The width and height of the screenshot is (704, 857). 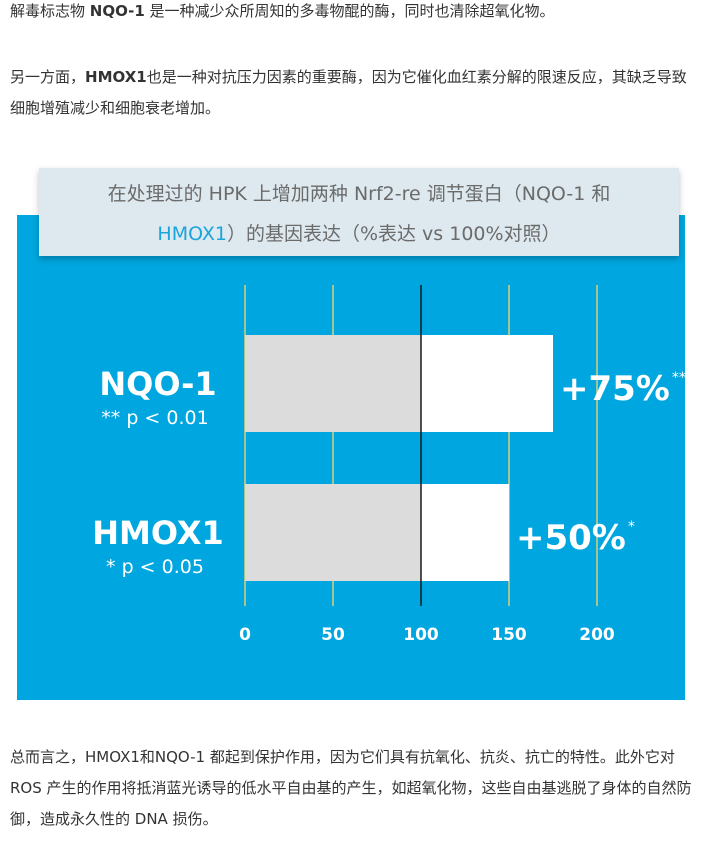 I want to click on value-stars-hmox1: *, so click(x=631, y=527).